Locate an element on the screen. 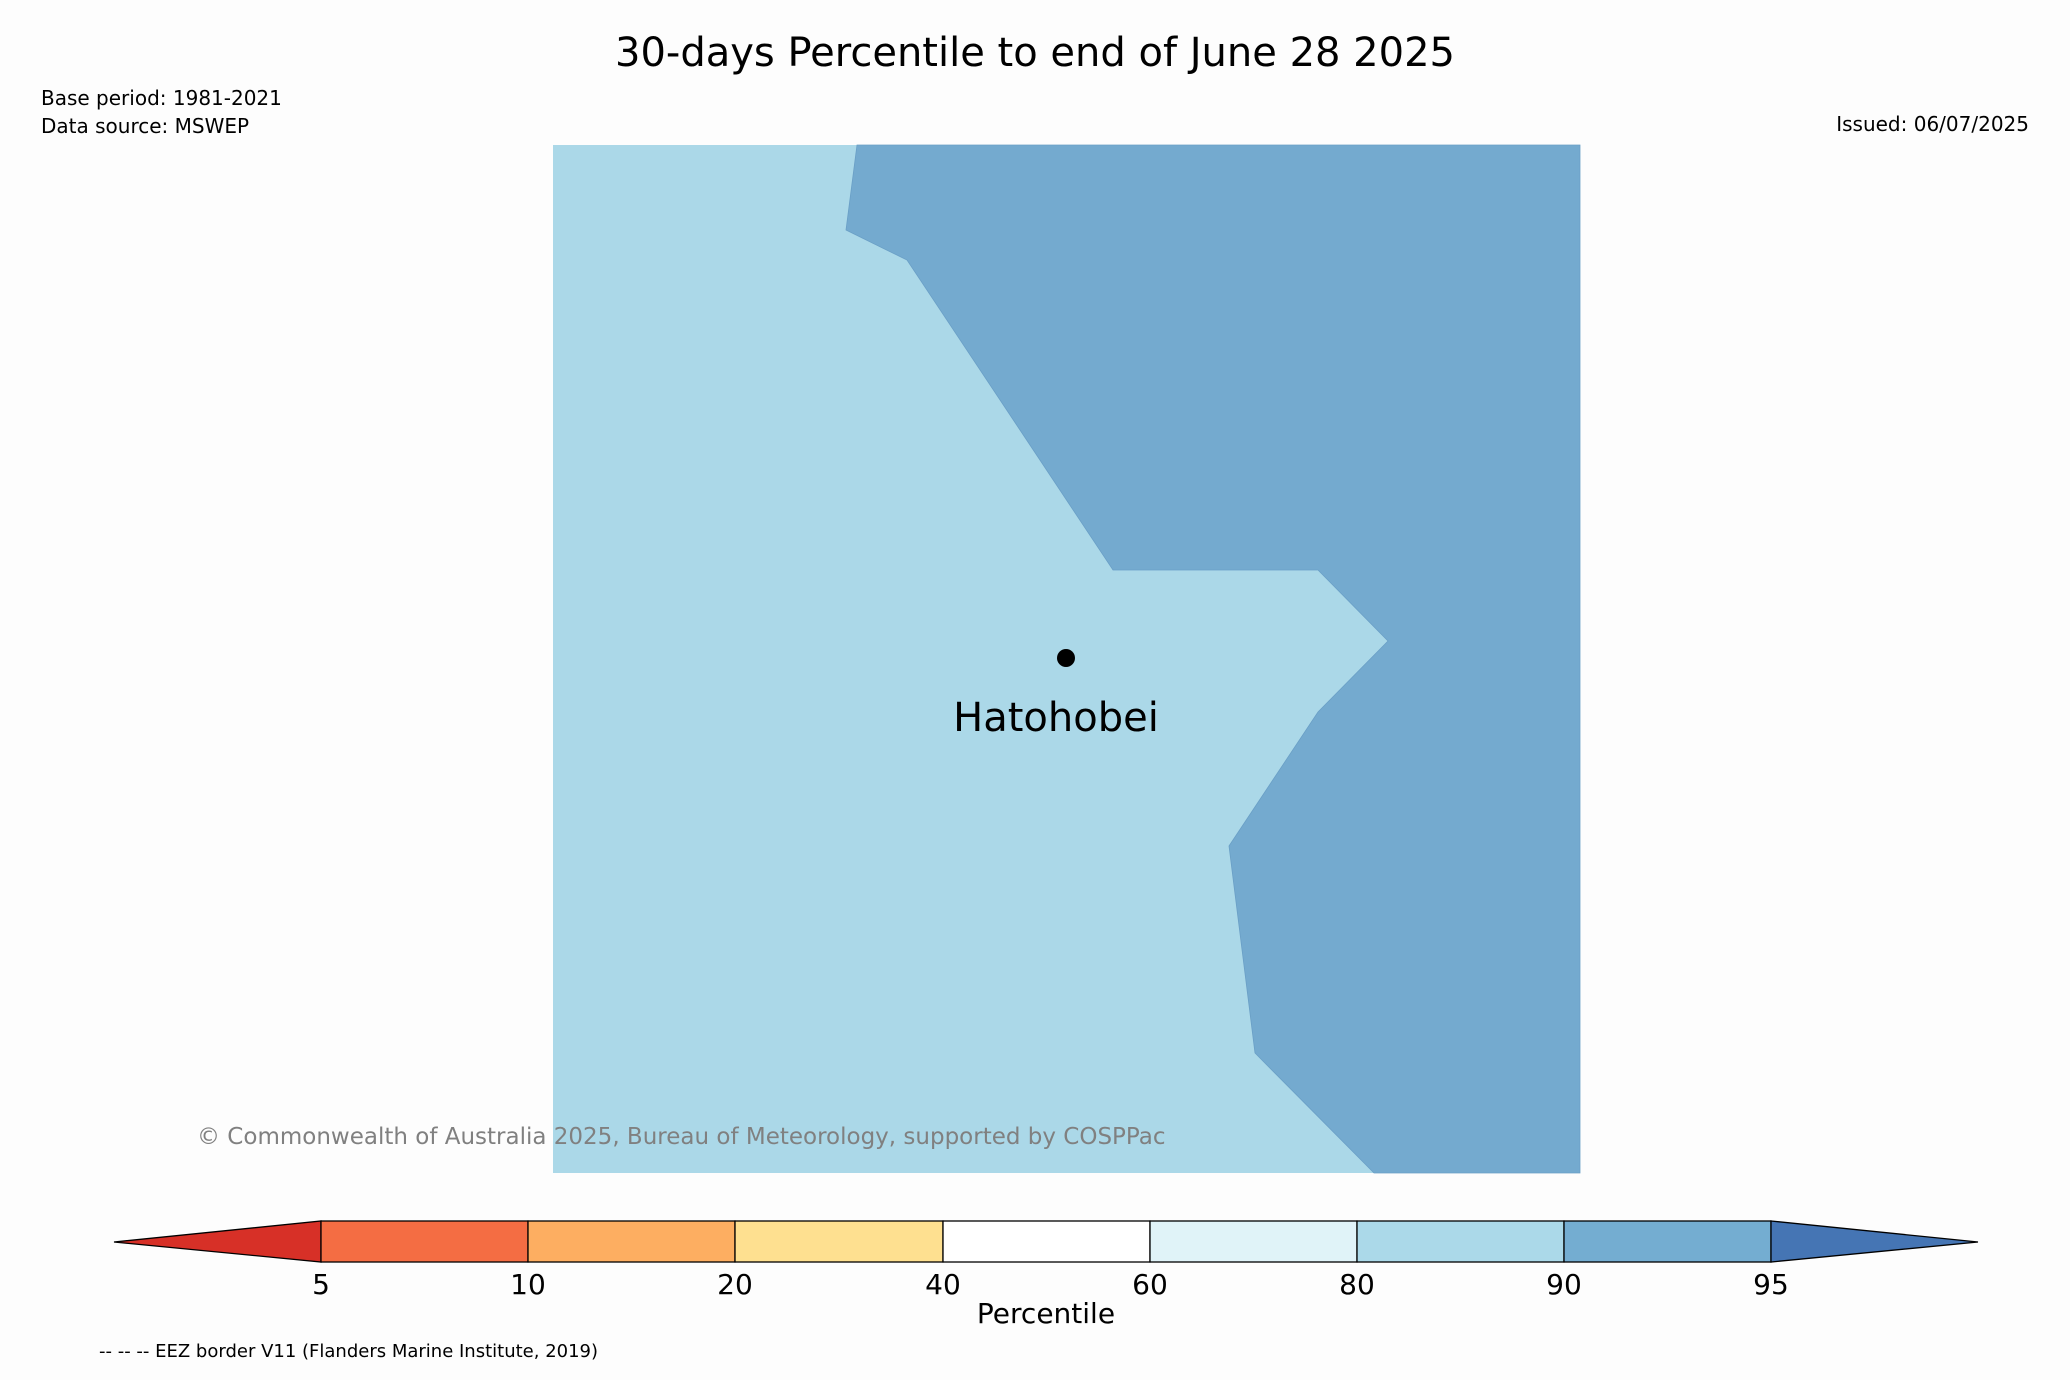  tick-label-40: 40 is located at coordinates (943, 1284).